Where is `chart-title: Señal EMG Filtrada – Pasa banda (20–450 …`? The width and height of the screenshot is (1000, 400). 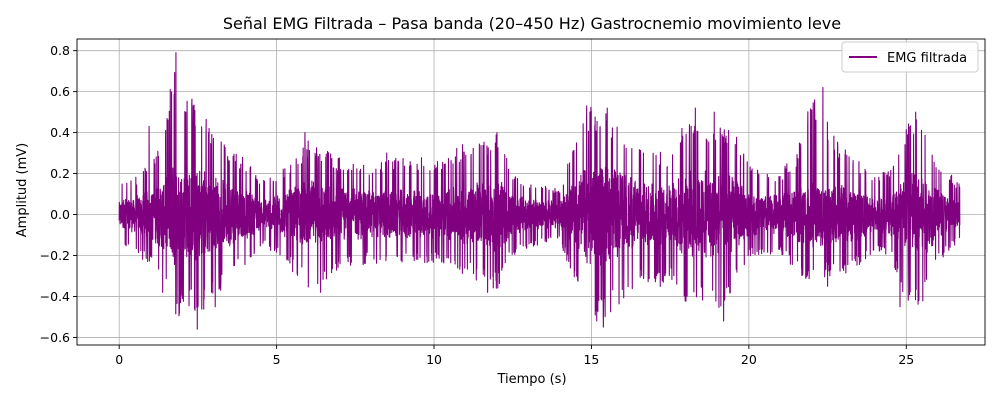 chart-title: Señal EMG Filtrada – Pasa banda (20–450 … is located at coordinates (532, 23).